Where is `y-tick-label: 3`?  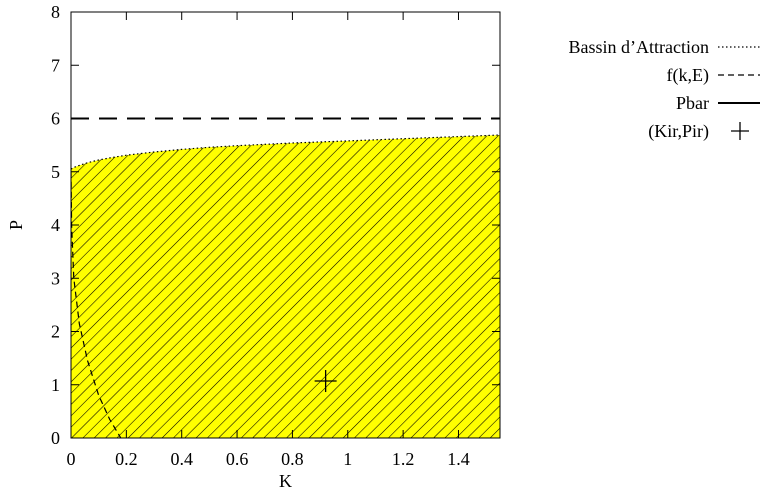 y-tick-label: 3 is located at coordinates (55, 278).